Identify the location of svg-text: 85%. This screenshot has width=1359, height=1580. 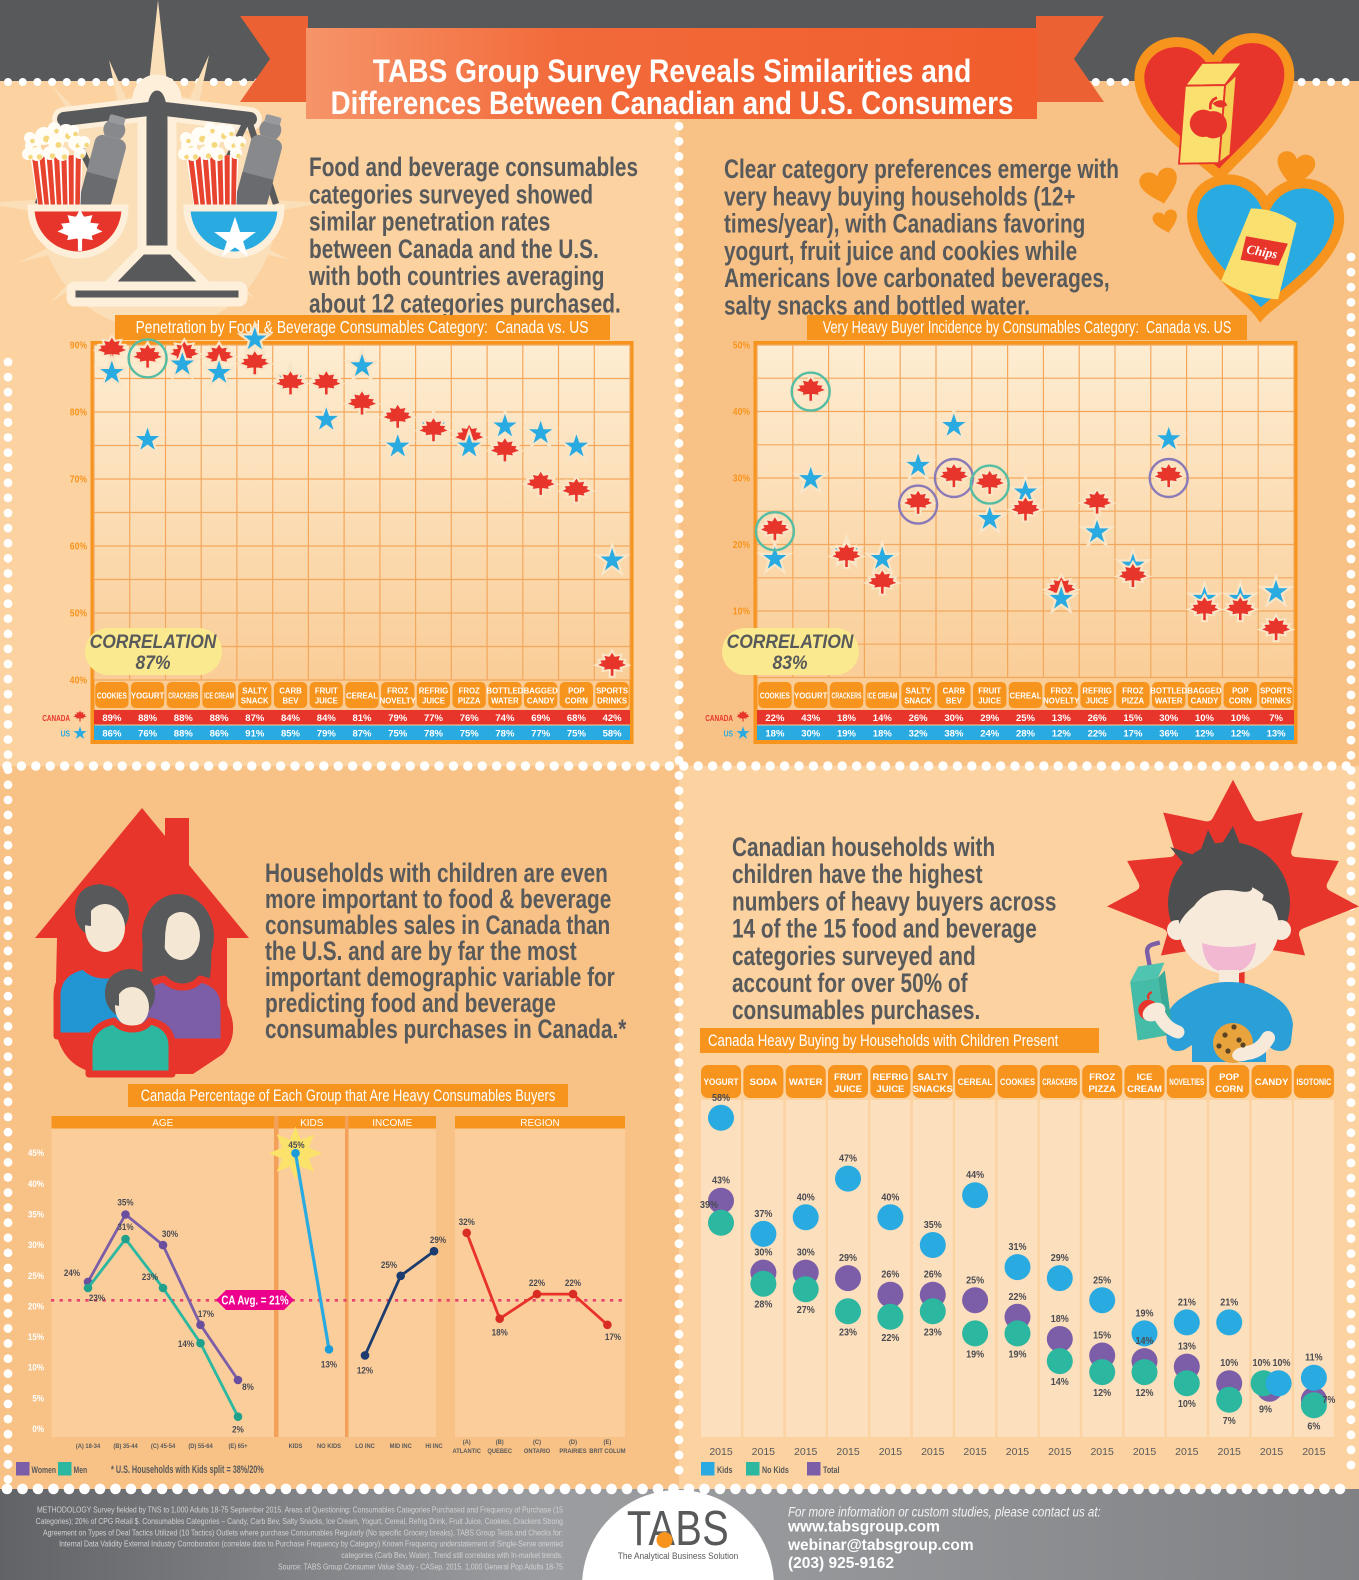
(291, 734).